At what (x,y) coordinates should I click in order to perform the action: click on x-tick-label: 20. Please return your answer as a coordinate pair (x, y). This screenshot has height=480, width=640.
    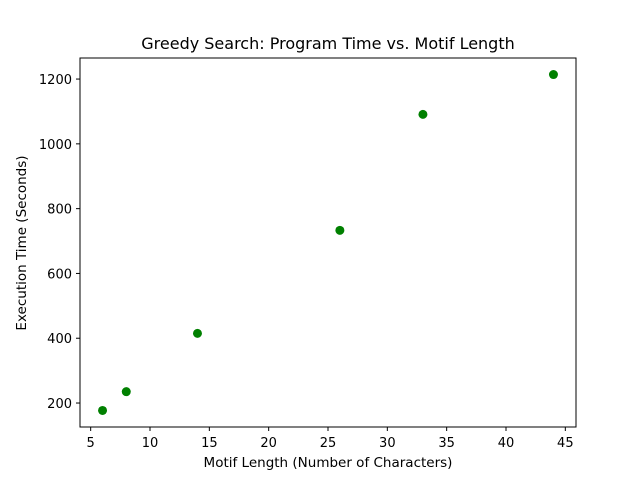
    Looking at the image, I should click on (268, 443).